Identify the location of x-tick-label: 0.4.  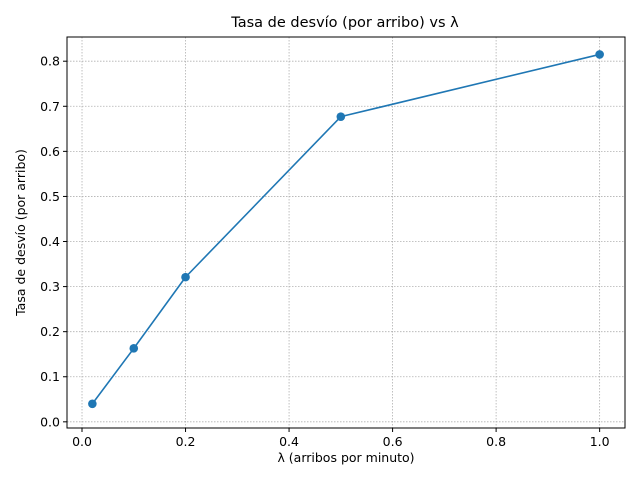
(289, 441).